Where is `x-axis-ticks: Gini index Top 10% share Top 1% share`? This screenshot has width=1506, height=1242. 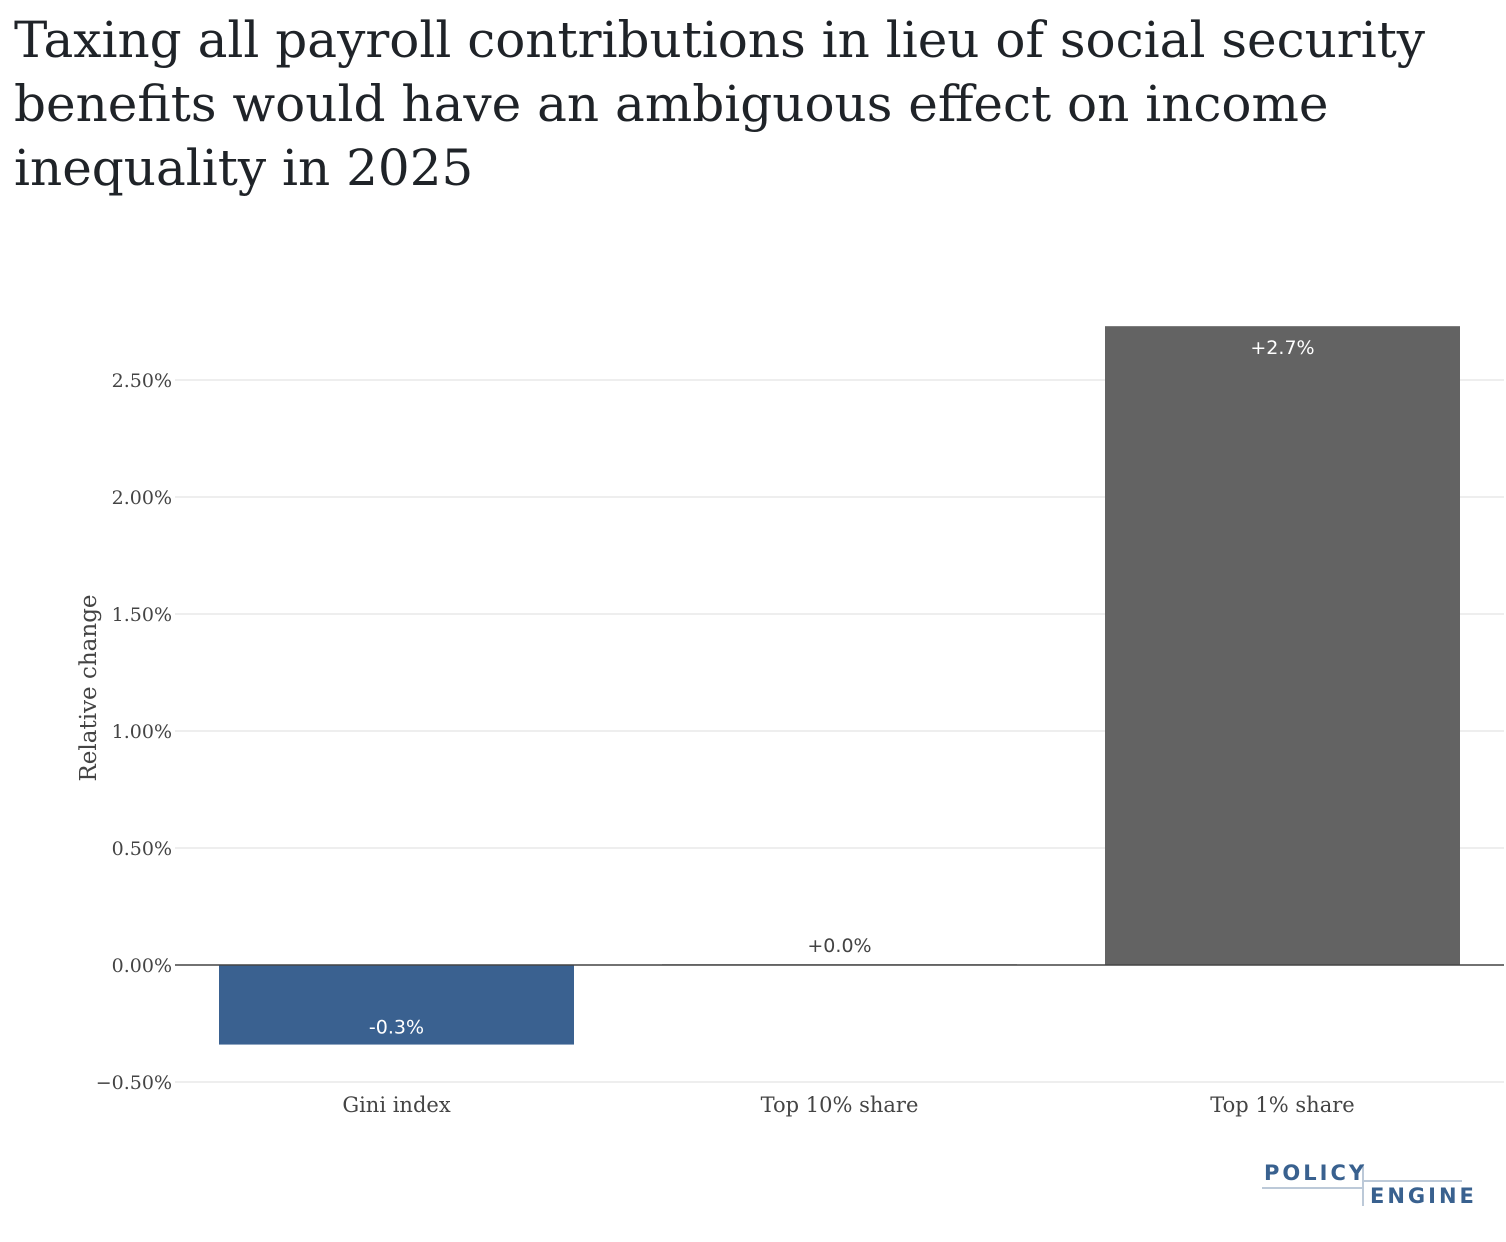 x-axis-ticks: Gini index Top 10% share Top 1% share is located at coordinates (848, 1105).